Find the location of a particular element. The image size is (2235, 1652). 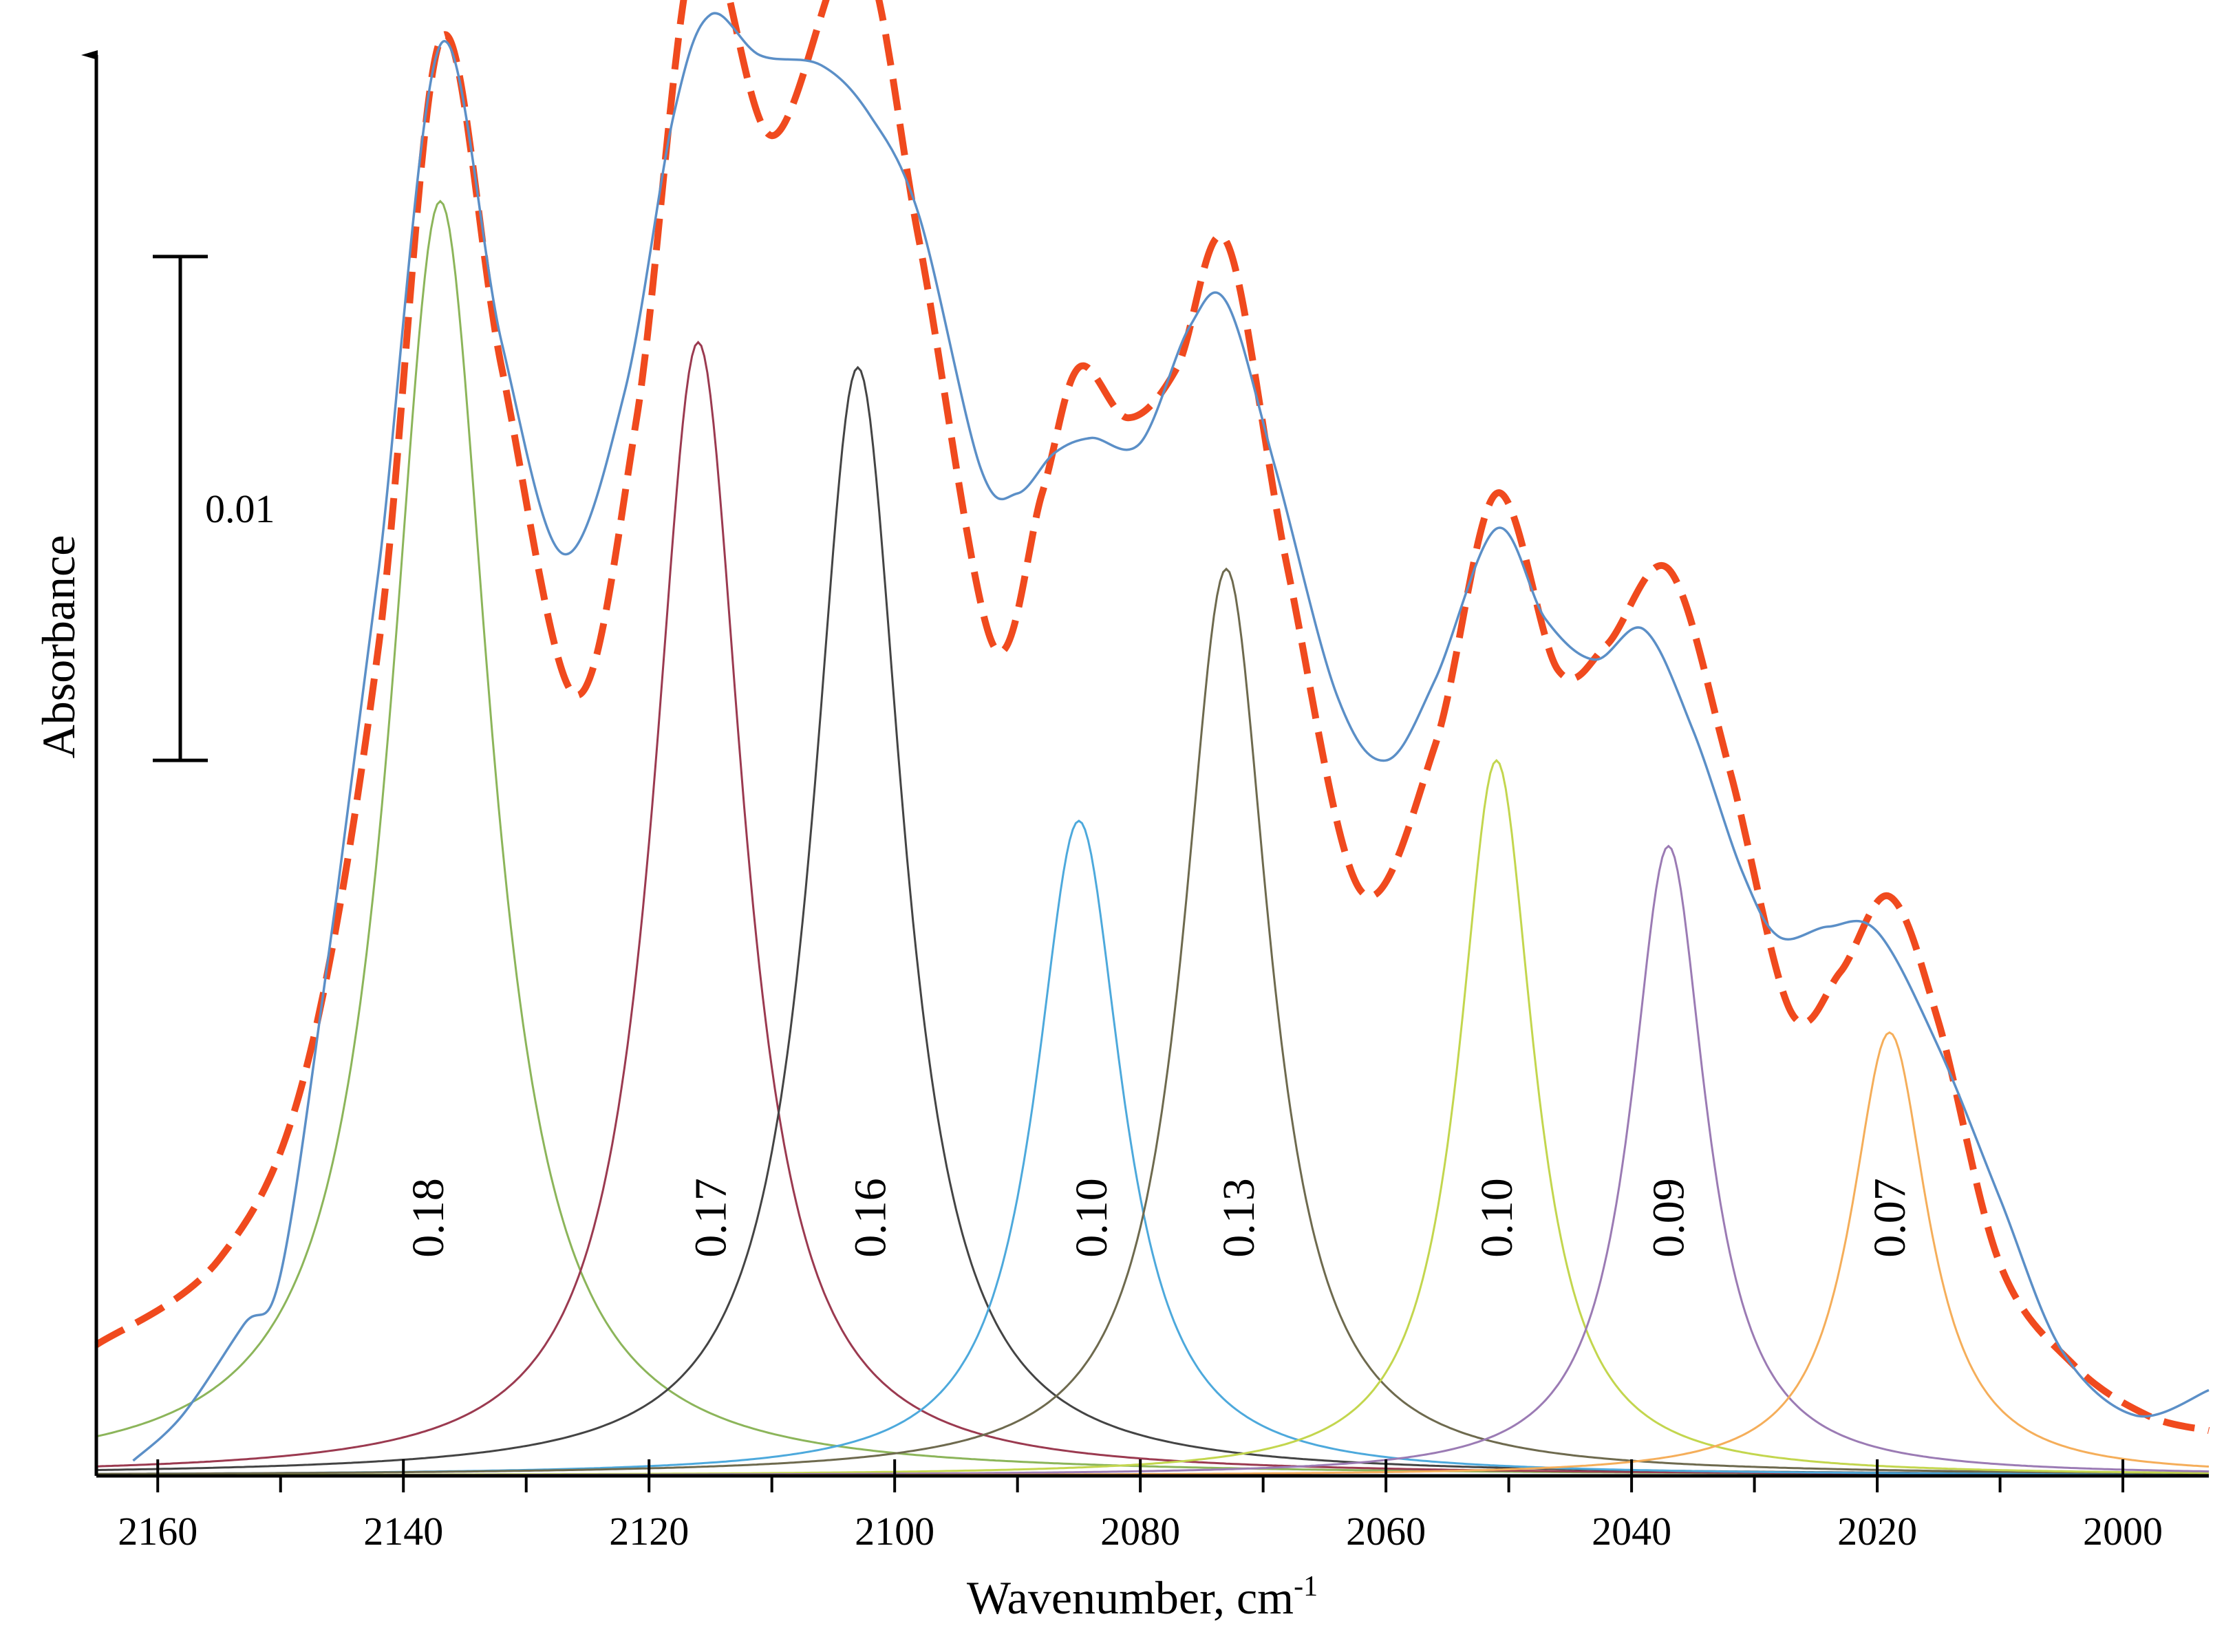

peak-labels: 0.18 0.17 0.16 0.10 0.13 0.10 0.09 0.07 is located at coordinates (1159, 1218).